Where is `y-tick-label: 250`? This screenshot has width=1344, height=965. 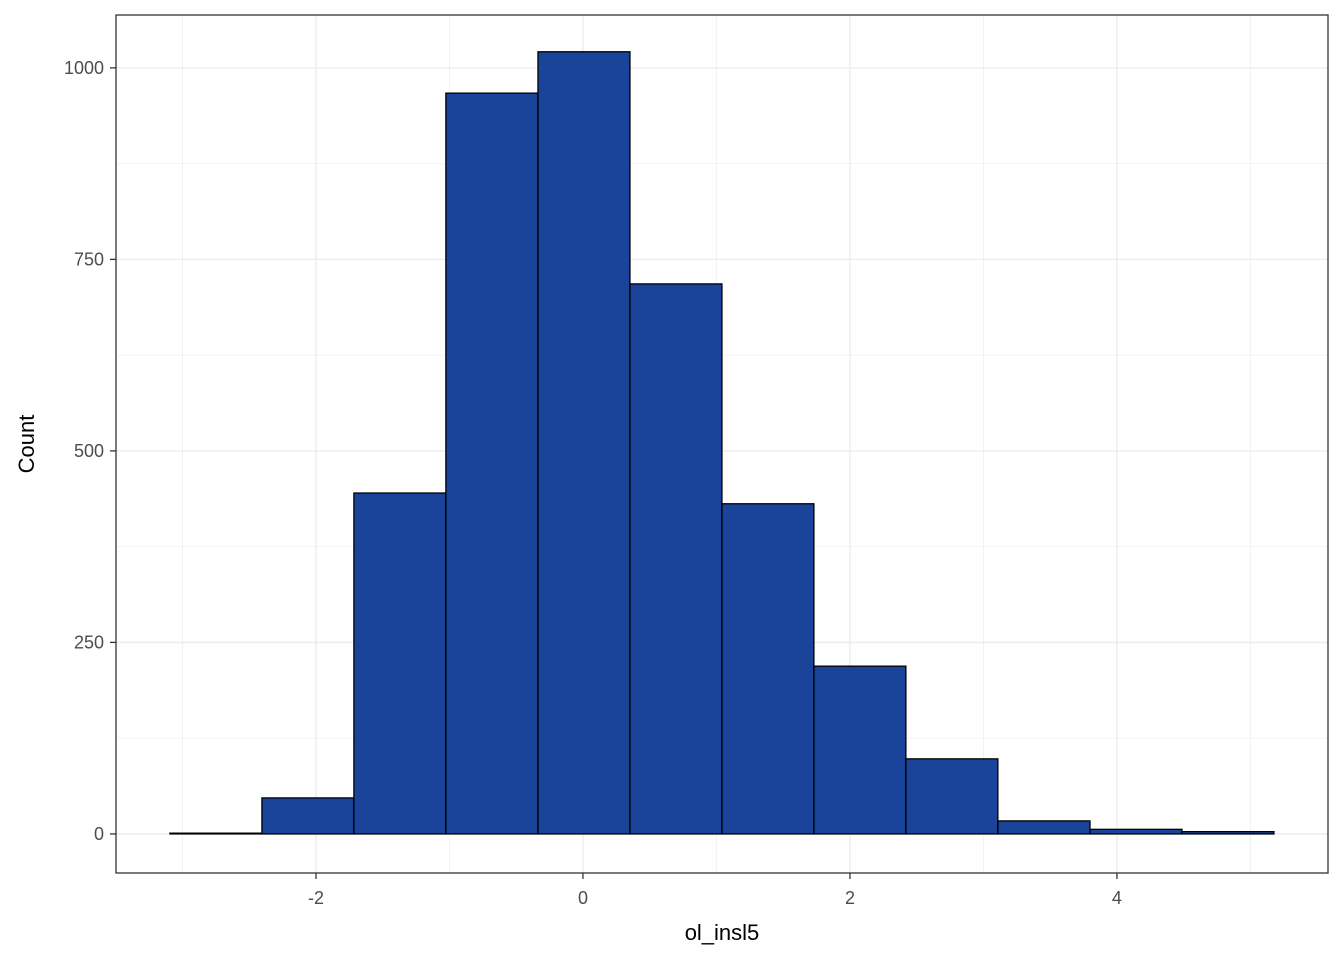 y-tick-label: 250 is located at coordinates (89, 642).